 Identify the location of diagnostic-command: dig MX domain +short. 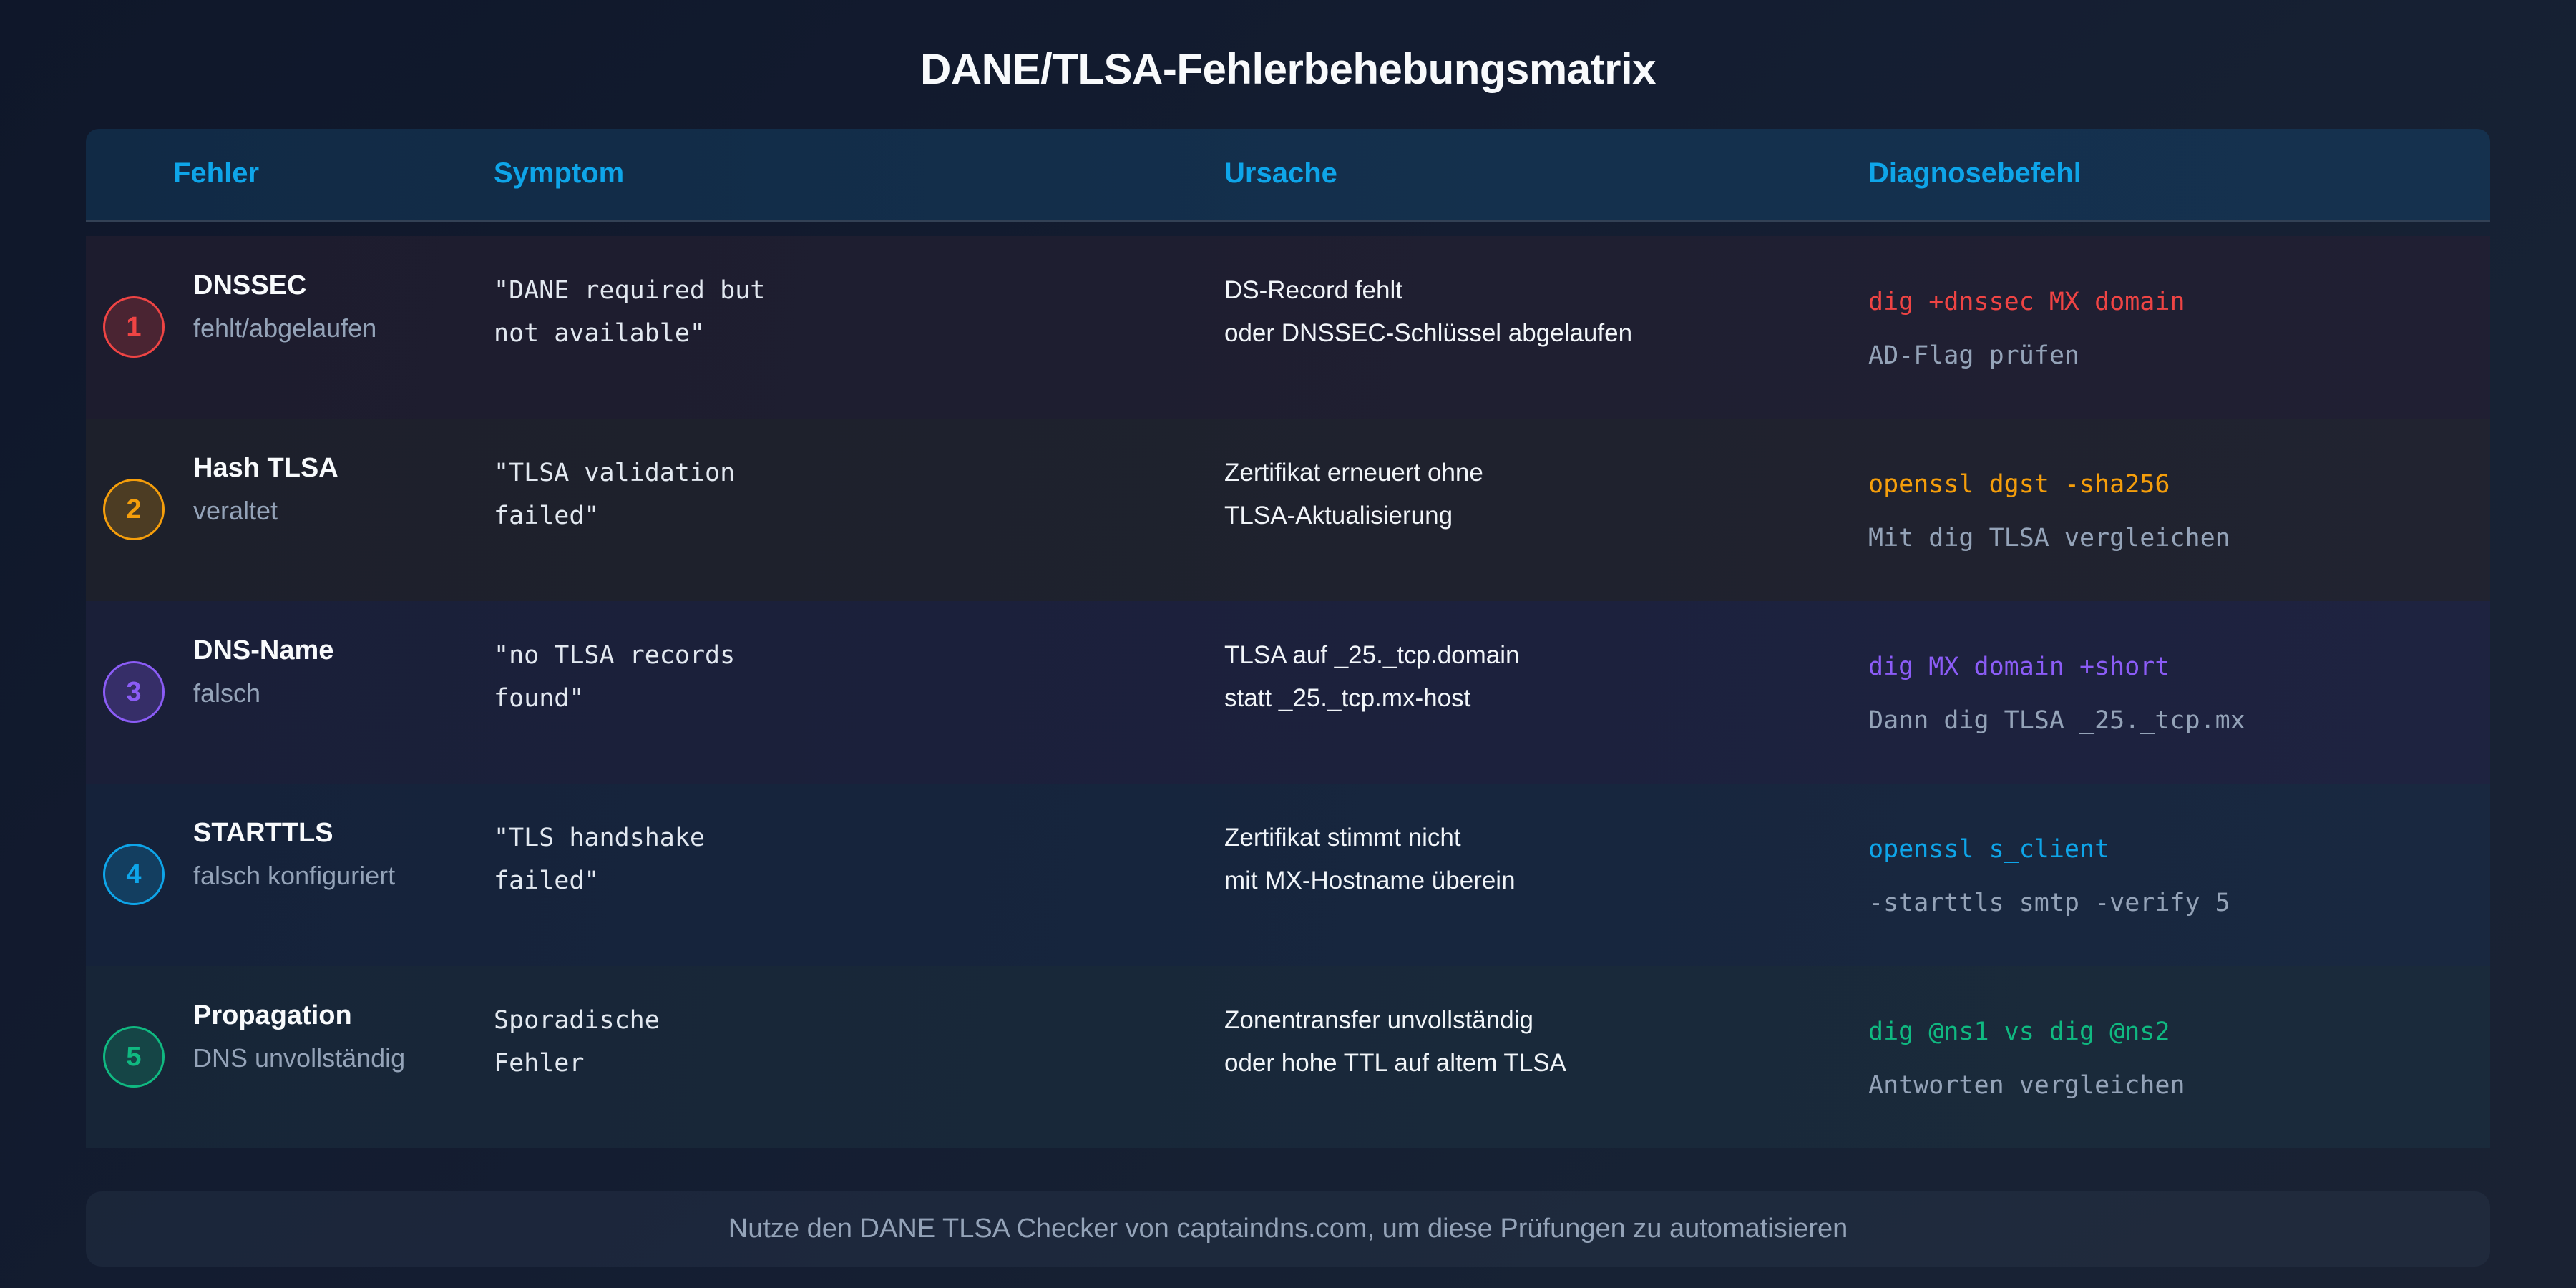
(2019, 667).